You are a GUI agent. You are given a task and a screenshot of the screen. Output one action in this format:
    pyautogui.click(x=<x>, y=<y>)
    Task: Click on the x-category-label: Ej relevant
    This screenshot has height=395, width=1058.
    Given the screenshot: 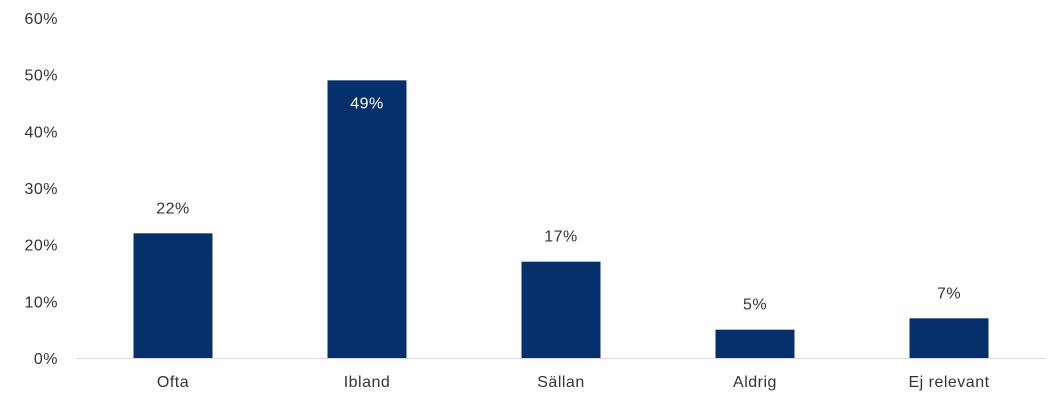 What is the action you would take?
    pyautogui.click(x=948, y=382)
    